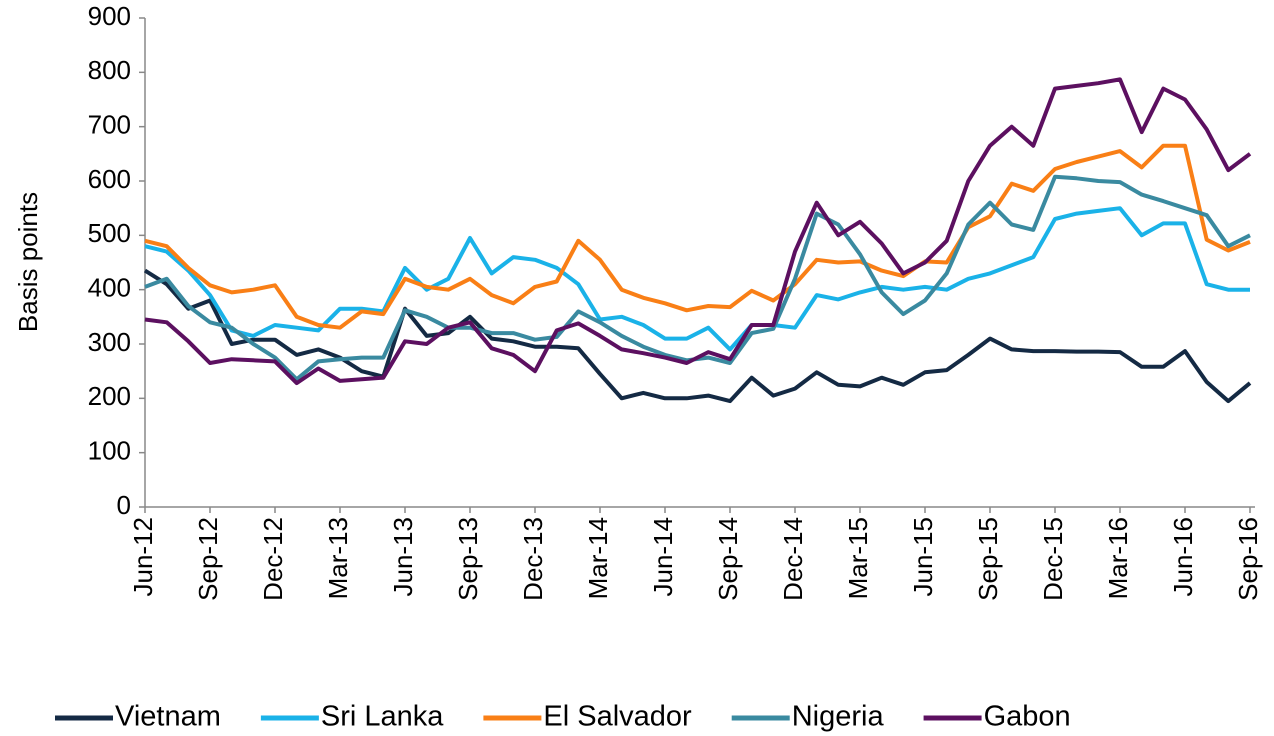 The height and width of the screenshot is (736, 1274). I want to click on legend-label: Sri Lanka, so click(382, 717).